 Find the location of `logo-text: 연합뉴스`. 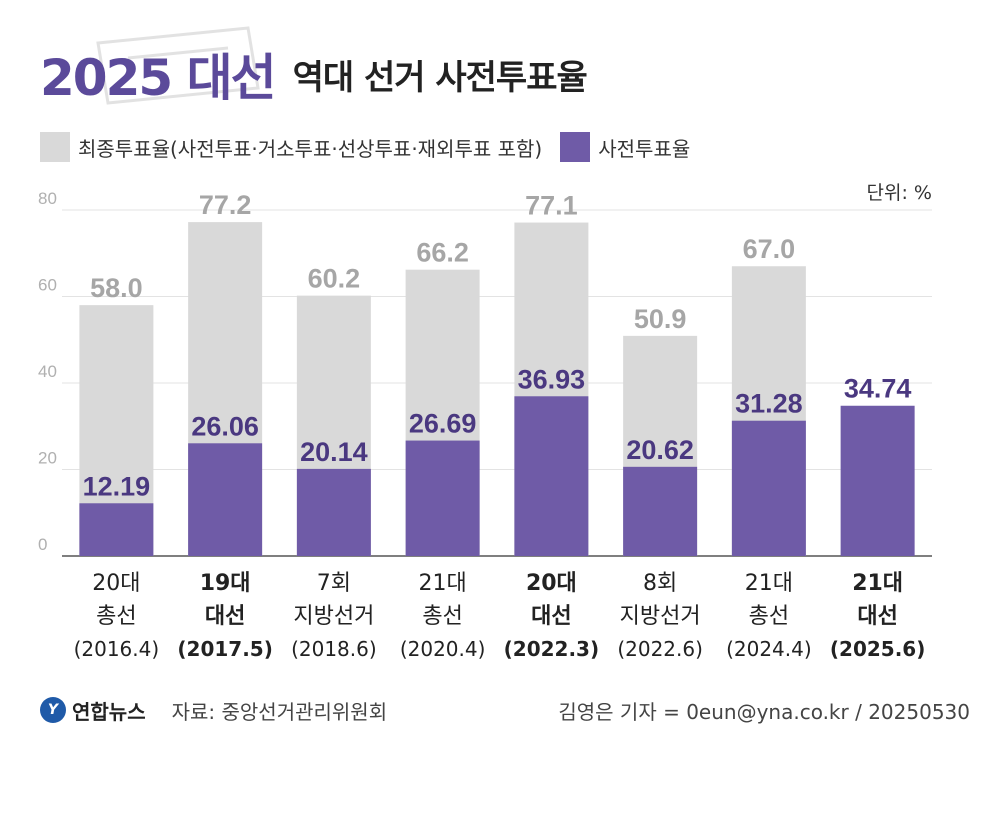

logo-text: 연합뉴스 is located at coordinates (109, 711).